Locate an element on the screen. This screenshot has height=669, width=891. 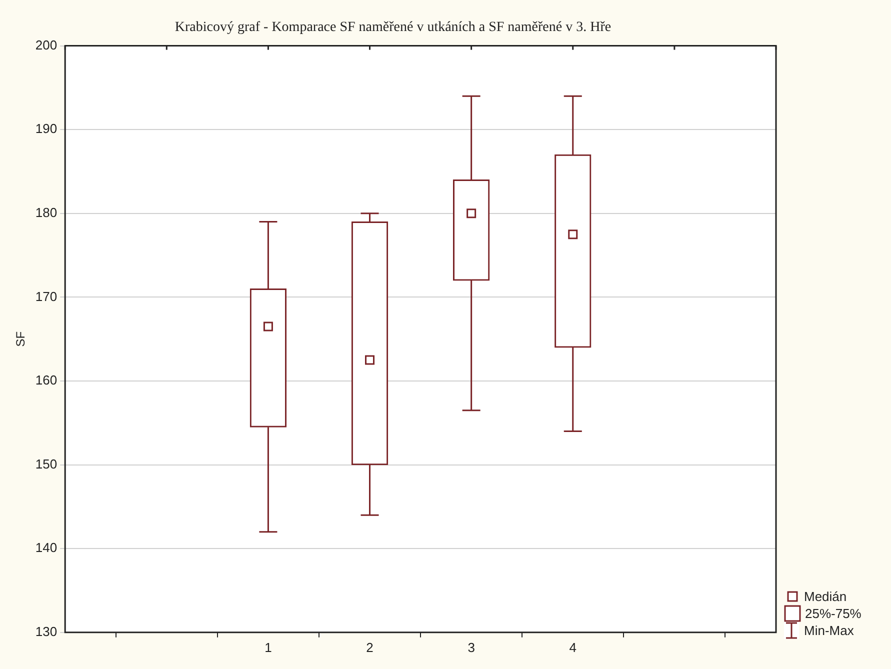
text: Min-Max is located at coordinates (829, 630).